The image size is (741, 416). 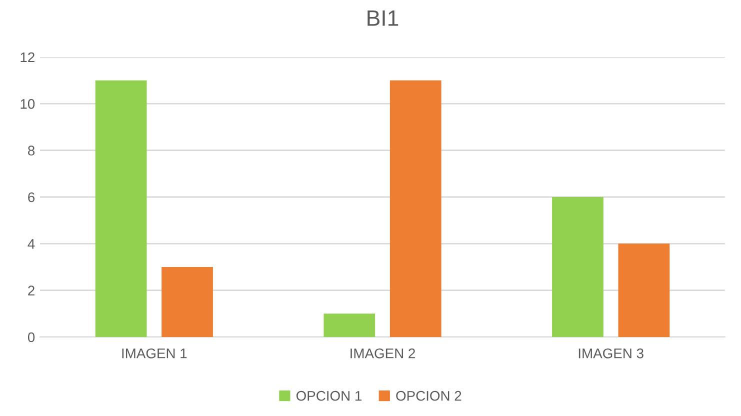 What do you see at coordinates (429, 395) in the screenshot?
I see `legend-label: OPCION 2` at bounding box center [429, 395].